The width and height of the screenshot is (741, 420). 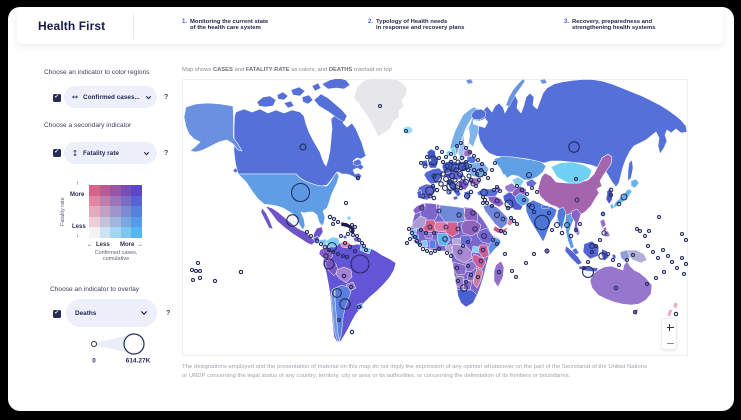 What do you see at coordinates (138, 361) in the screenshot?
I see `svg-text: 614.27K` at bounding box center [138, 361].